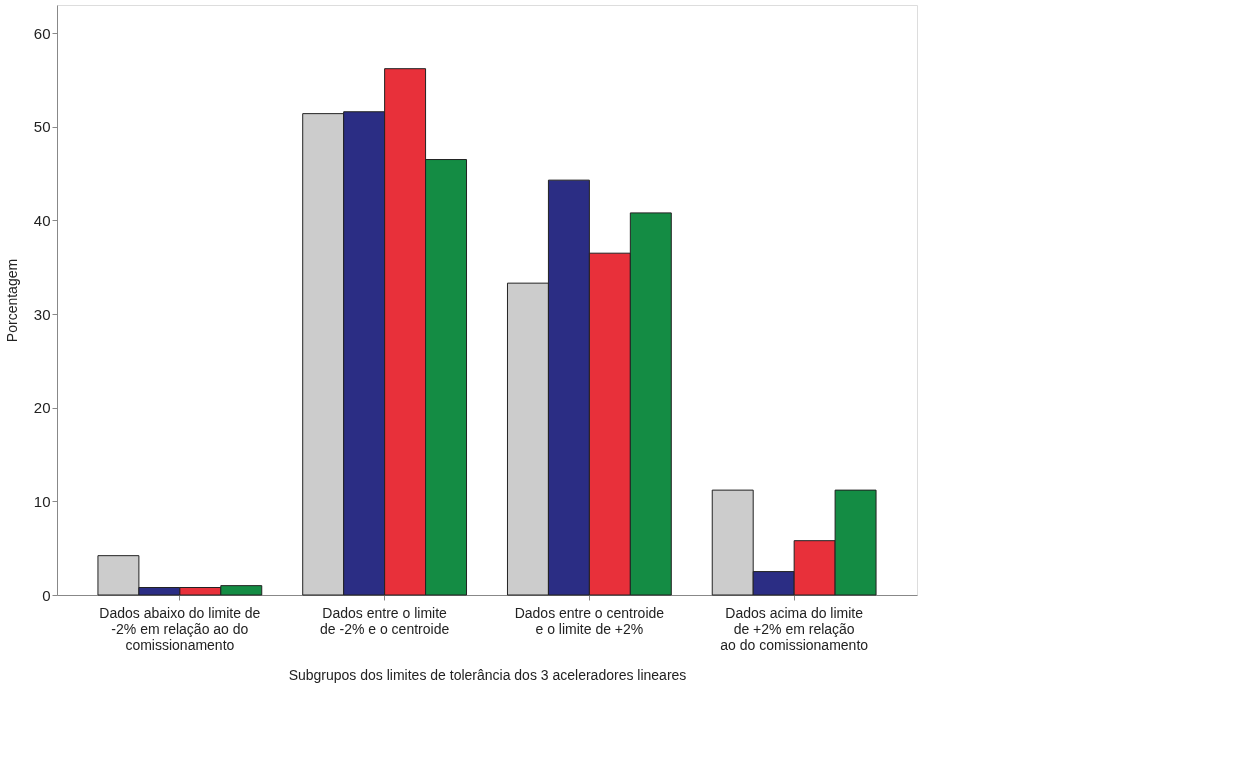 This screenshot has width=1248, height=771. What do you see at coordinates (42, 314) in the screenshot?
I see `y-tick-label: 30` at bounding box center [42, 314].